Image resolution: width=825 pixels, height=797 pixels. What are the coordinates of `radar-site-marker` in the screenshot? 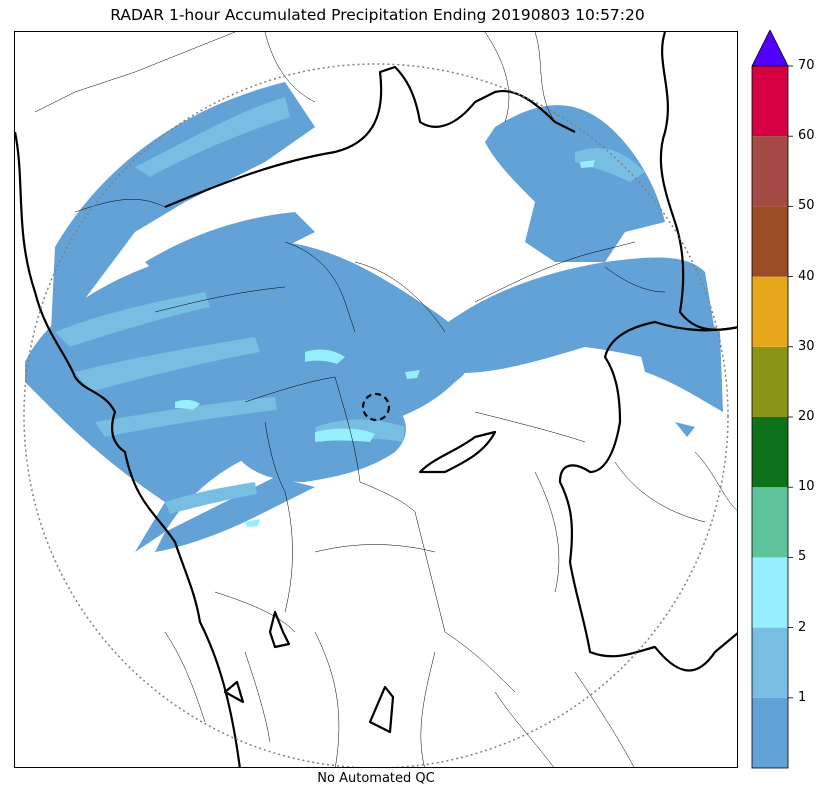 It's located at (376, 407).